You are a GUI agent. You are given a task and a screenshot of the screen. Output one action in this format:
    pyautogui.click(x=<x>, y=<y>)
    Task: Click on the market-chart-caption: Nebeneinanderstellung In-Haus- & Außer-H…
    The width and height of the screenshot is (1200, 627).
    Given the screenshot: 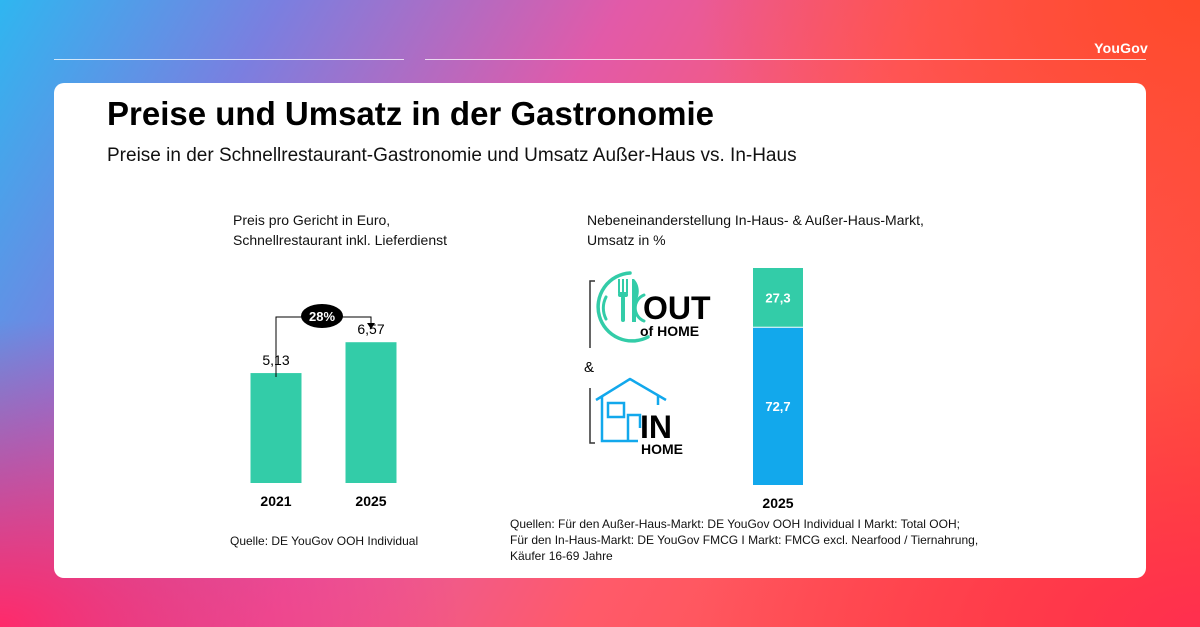 What is the action you would take?
    pyautogui.click(x=755, y=230)
    